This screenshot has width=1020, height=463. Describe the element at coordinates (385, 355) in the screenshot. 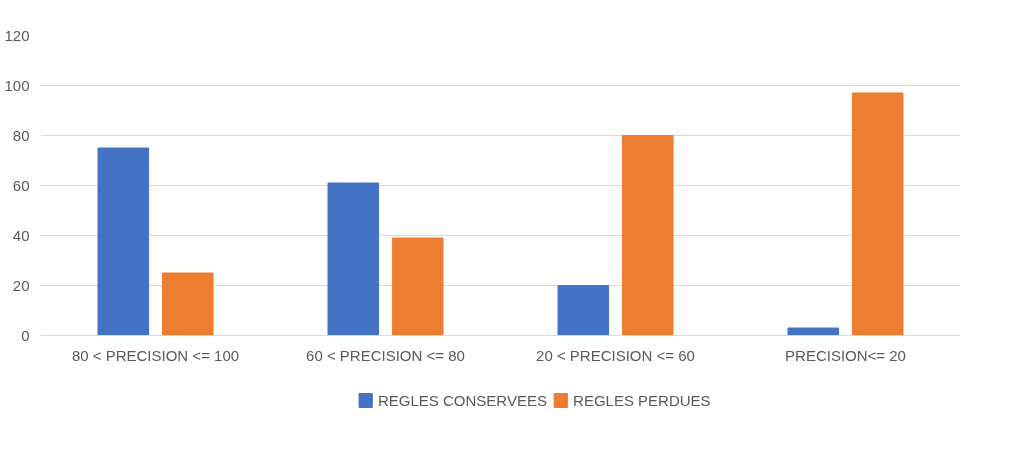

I see `x-tick-label: 60 < PRECISION <= 80` at that location.